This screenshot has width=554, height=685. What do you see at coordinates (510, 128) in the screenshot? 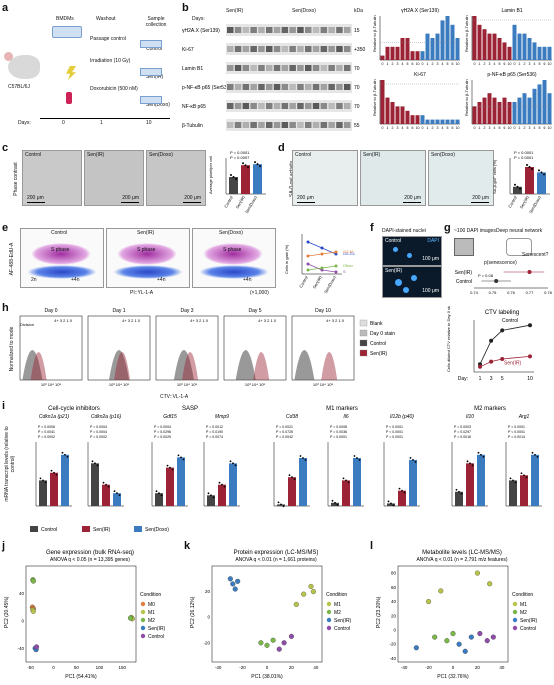
I see `b-bar-xtick: 10` at bounding box center [510, 128].